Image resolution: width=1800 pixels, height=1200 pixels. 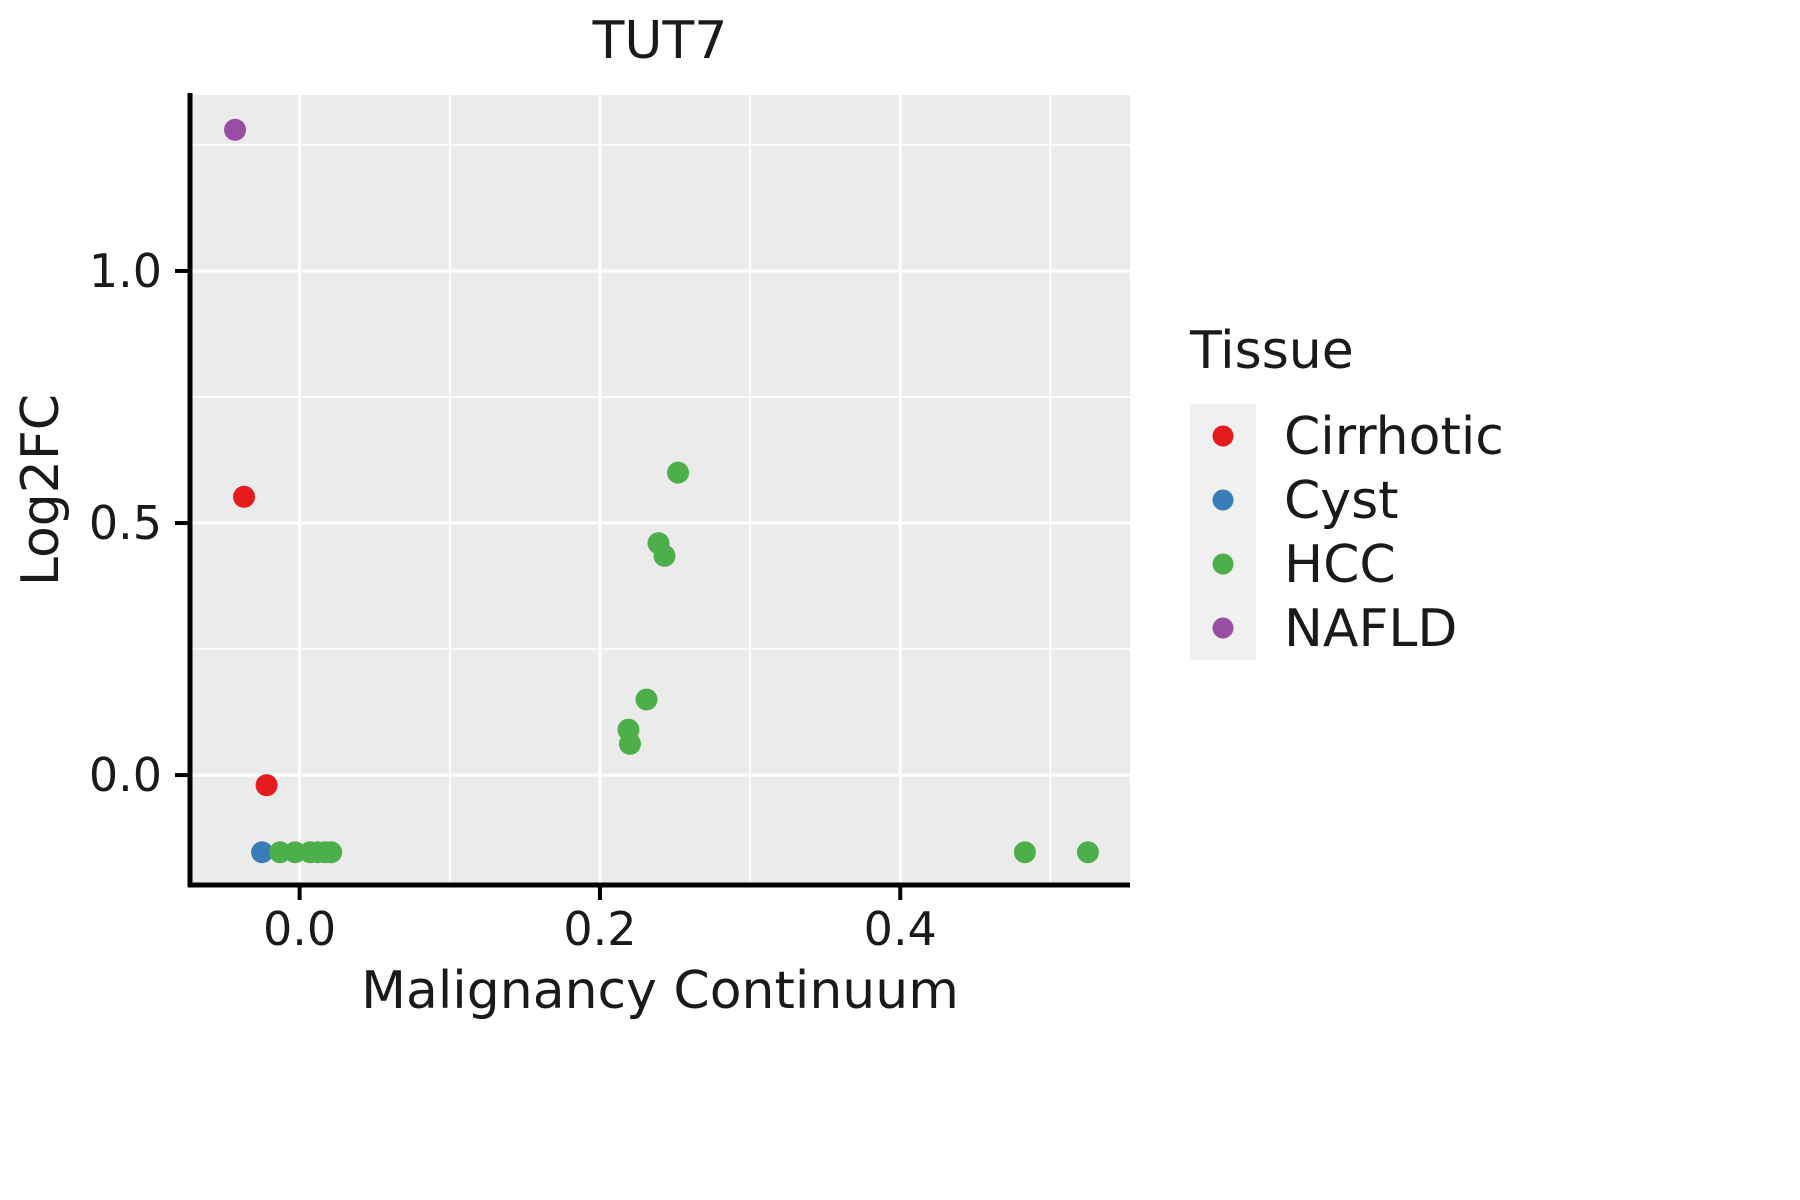 What do you see at coordinates (125, 775) in the screenshot?
I see `y-tick-label: 0.0` at bounding box center [125, 775].